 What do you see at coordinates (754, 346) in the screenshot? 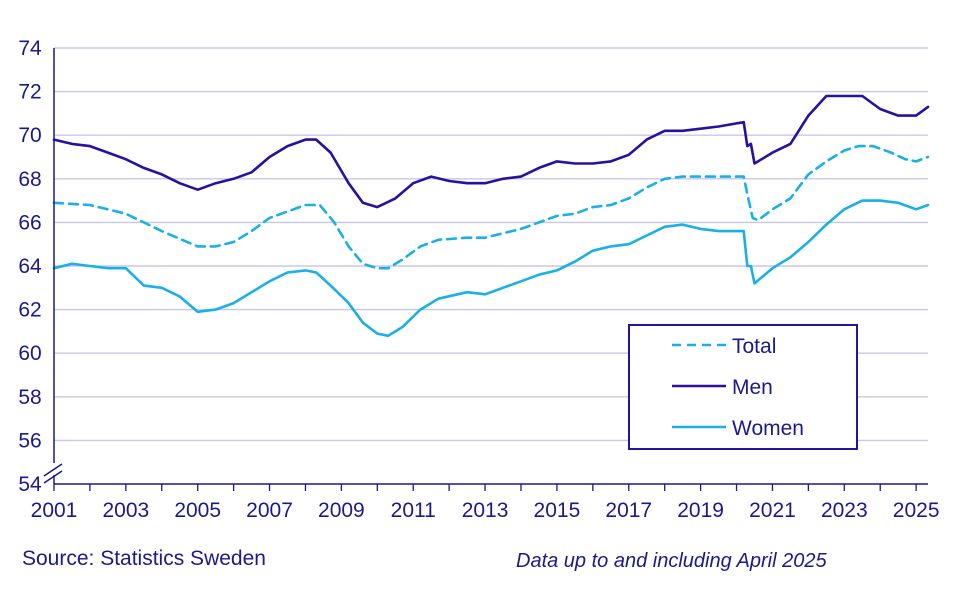
I see `legend-label-total: Total` at bounding box center [754, 346].